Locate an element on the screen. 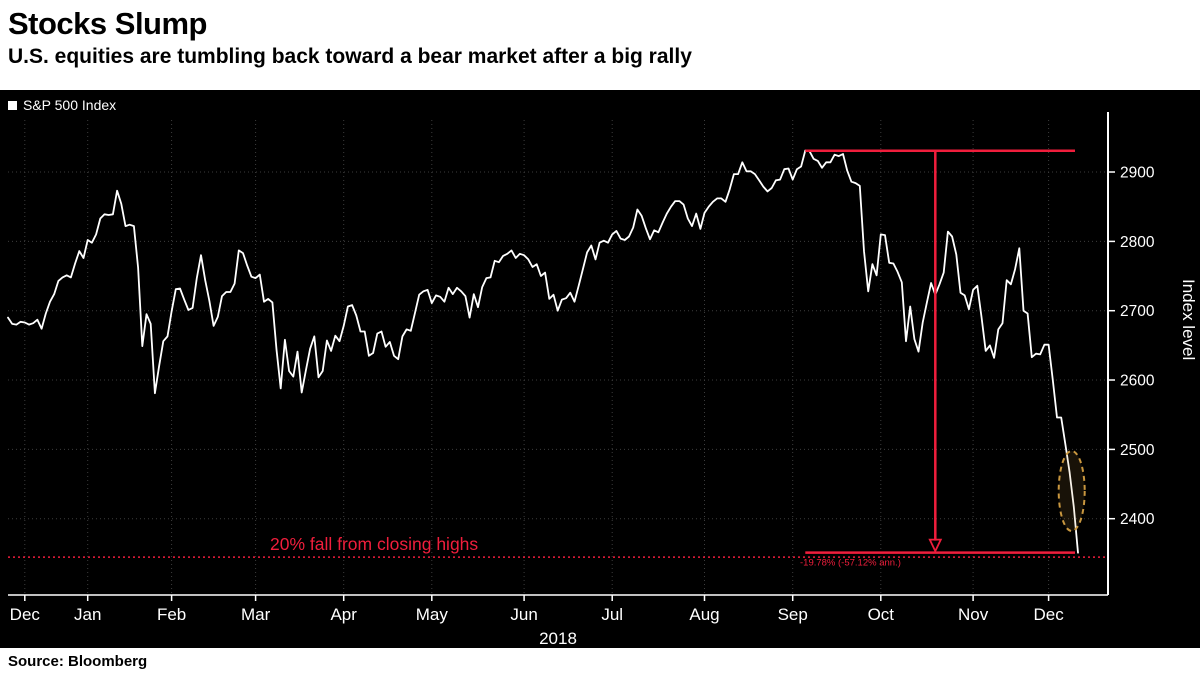  x-tick-label: Oct is located at coordinates (881, 614).